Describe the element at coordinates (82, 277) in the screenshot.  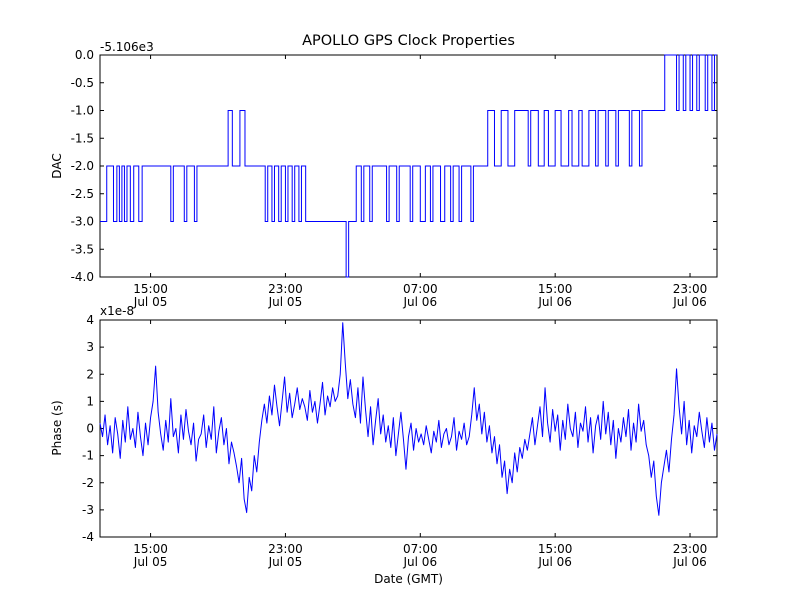
I see `y-tick-label: -4.0` at that location.